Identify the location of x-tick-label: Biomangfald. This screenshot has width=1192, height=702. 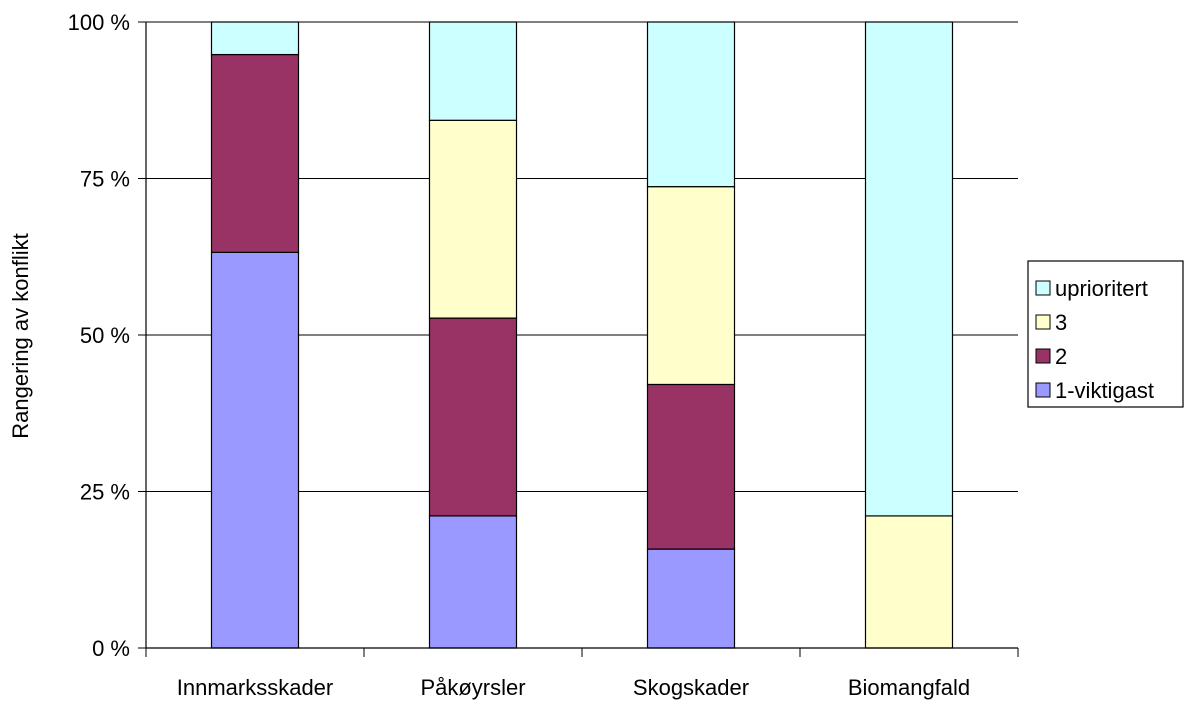
(909, 687).